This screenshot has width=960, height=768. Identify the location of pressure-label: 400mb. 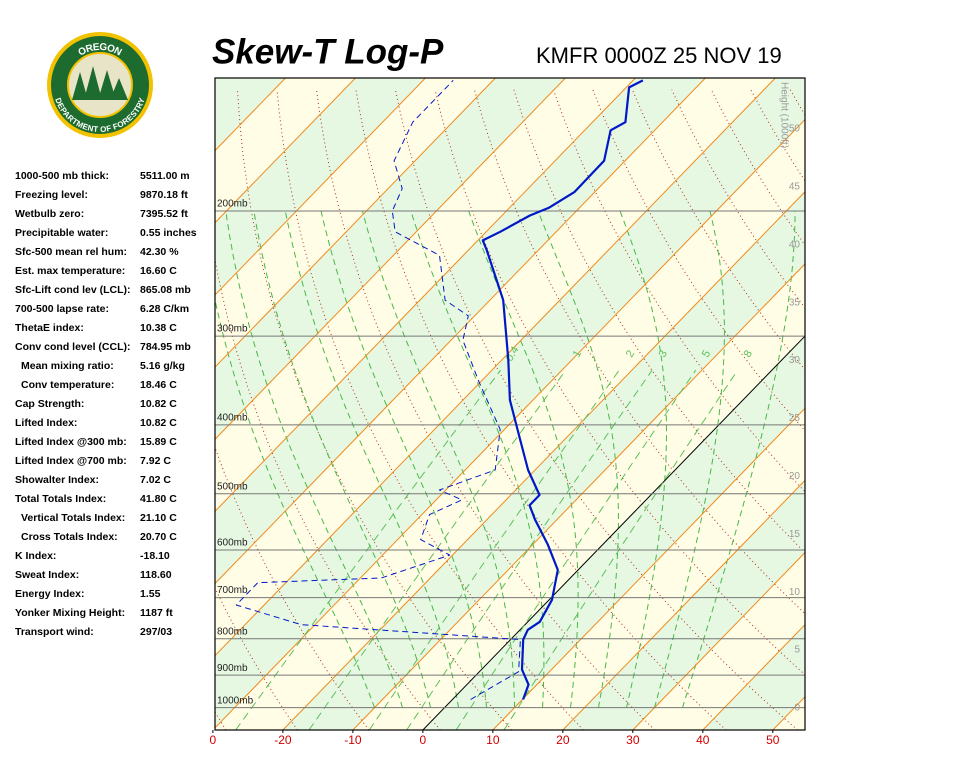
(232, 418).